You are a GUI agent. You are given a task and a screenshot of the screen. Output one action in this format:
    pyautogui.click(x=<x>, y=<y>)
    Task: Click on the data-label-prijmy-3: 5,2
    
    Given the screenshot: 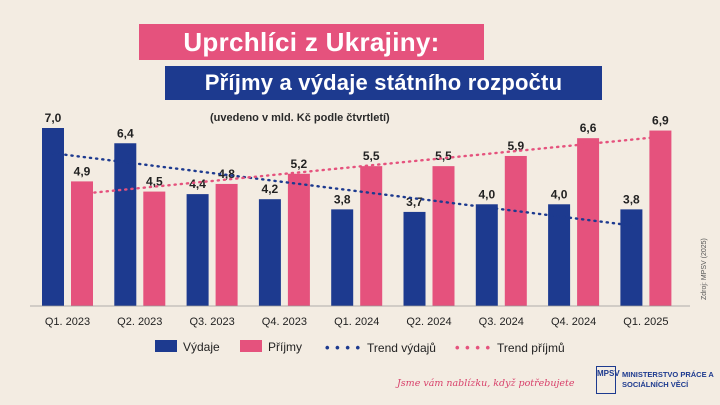 What is the action you would take?
    pyautogui.click(x=299, y=164)
    